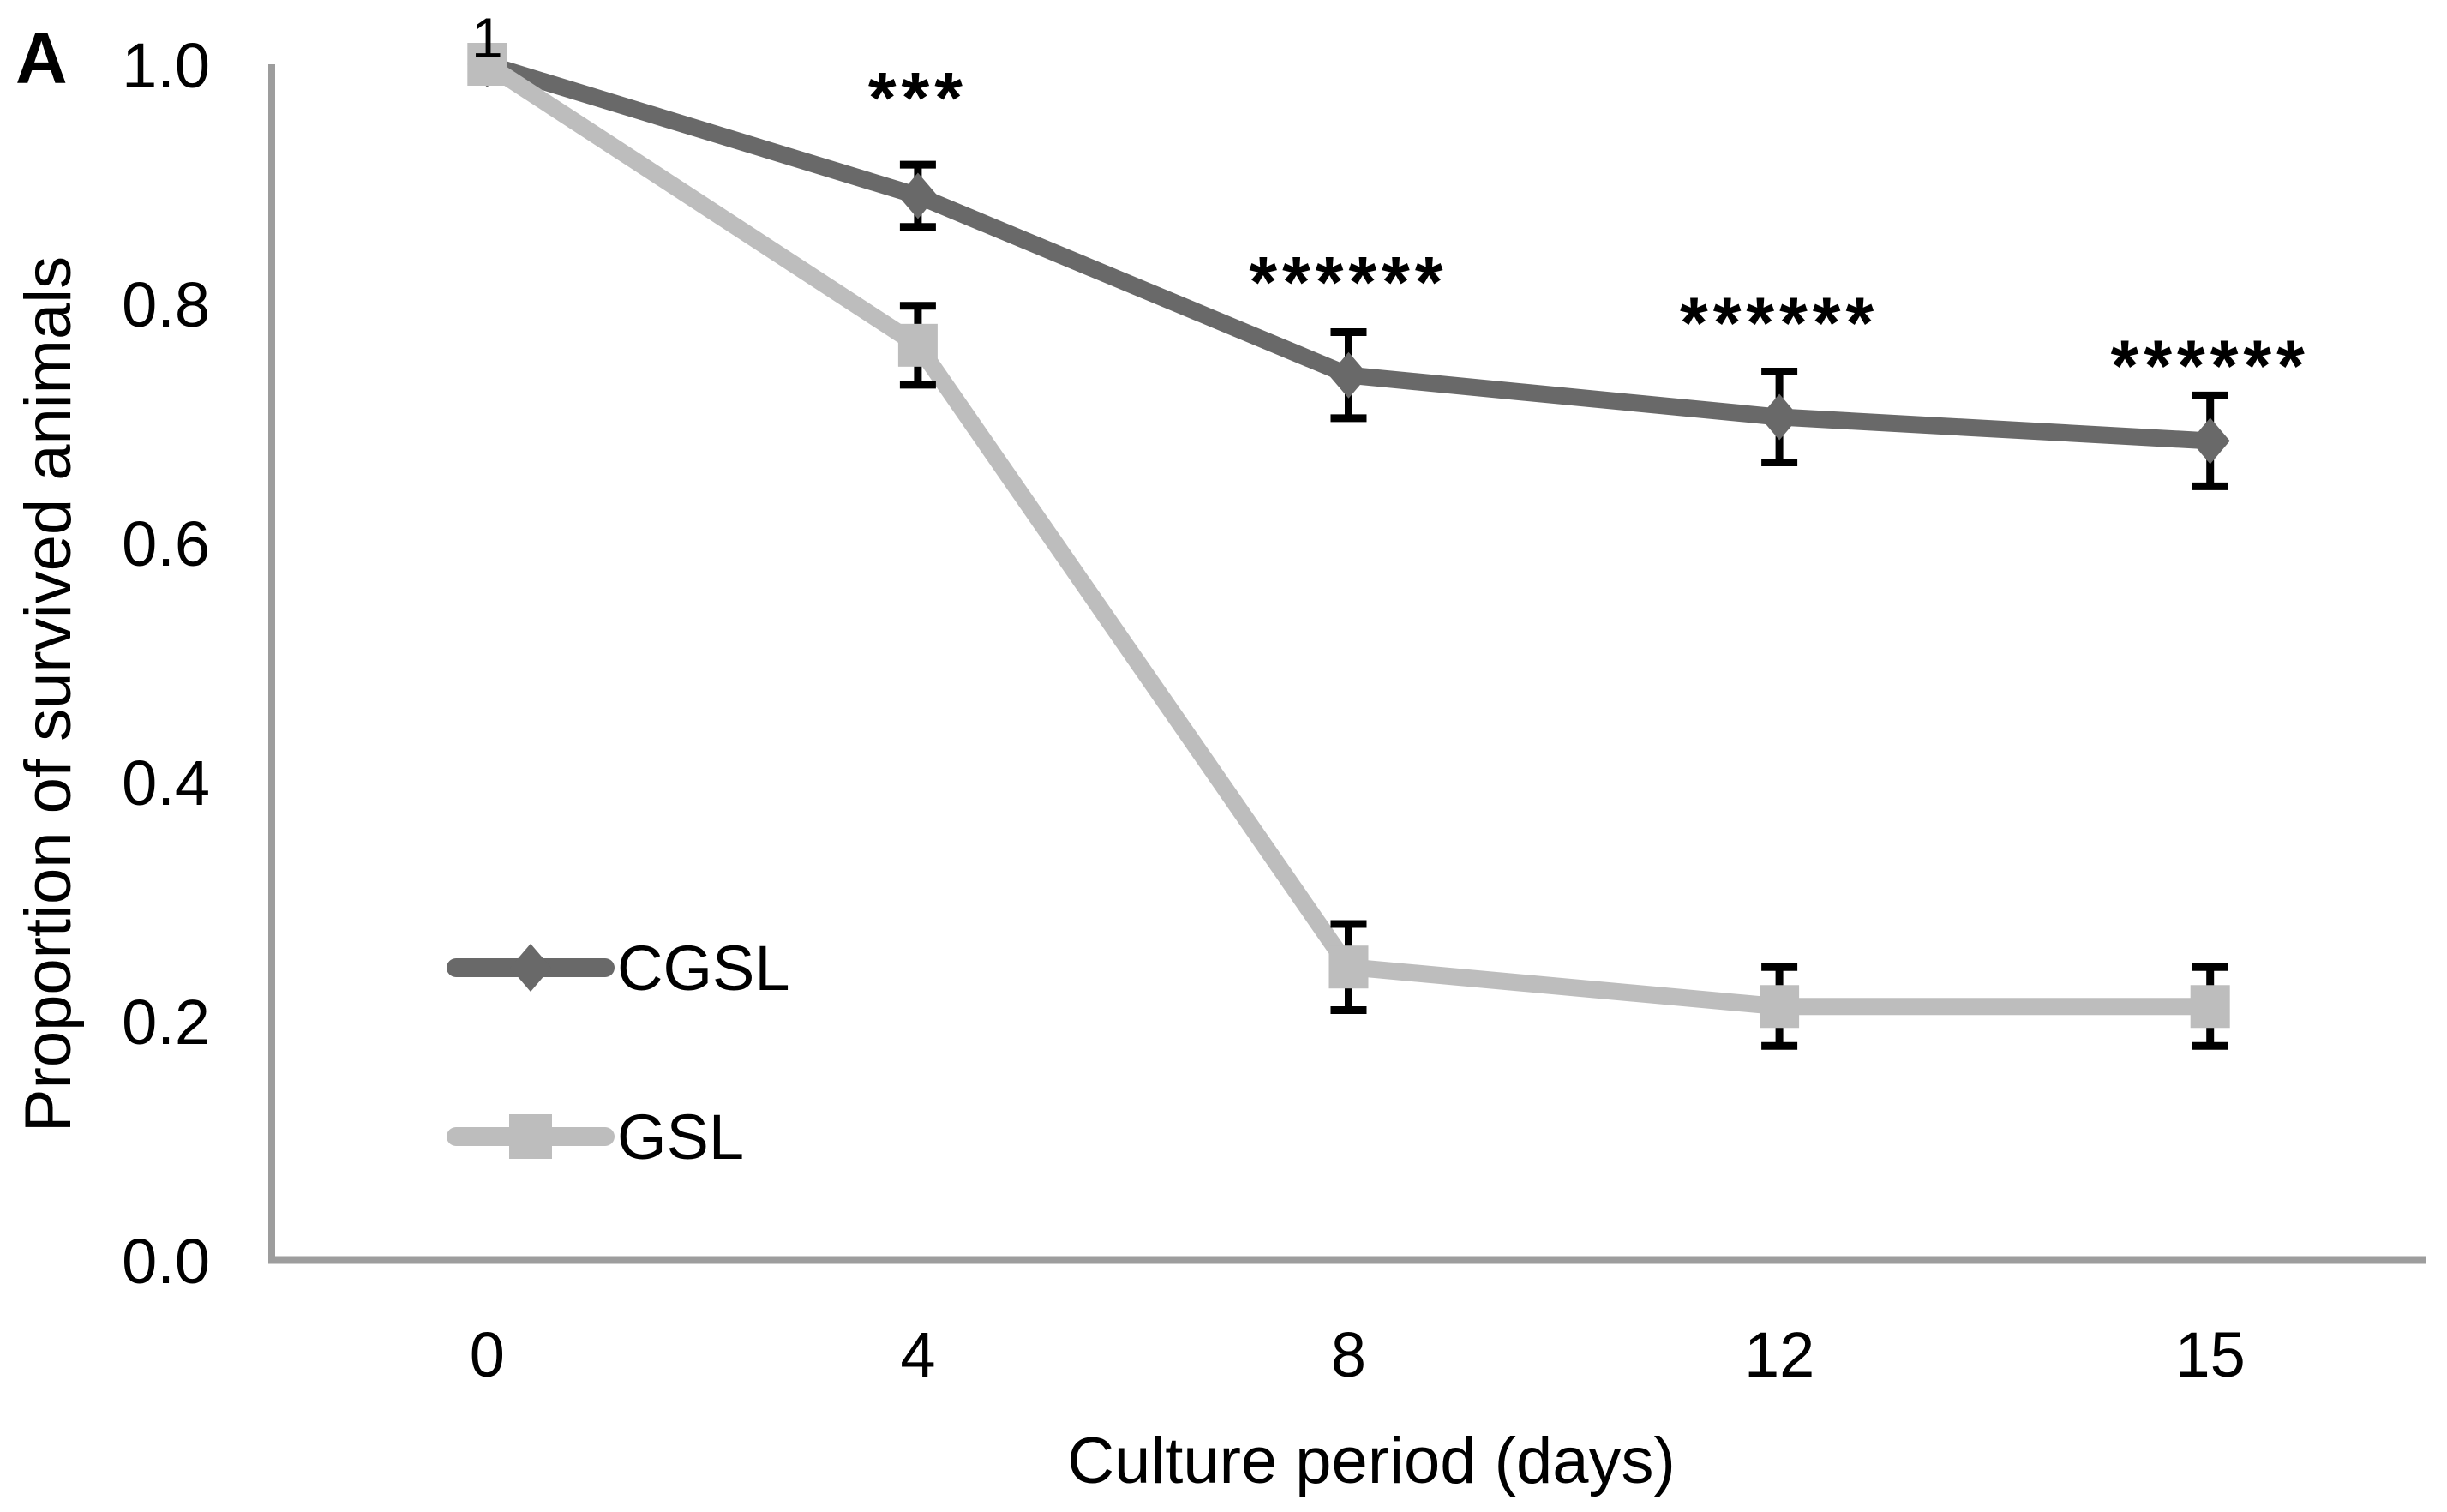 Image resolution: width=2447 pixels, height=1512 pixels. What do you see at coordinates (1348, 1354) in the screenshot?
I see `x-tick-label-8: 8` at bounding box center [1348, 1354].